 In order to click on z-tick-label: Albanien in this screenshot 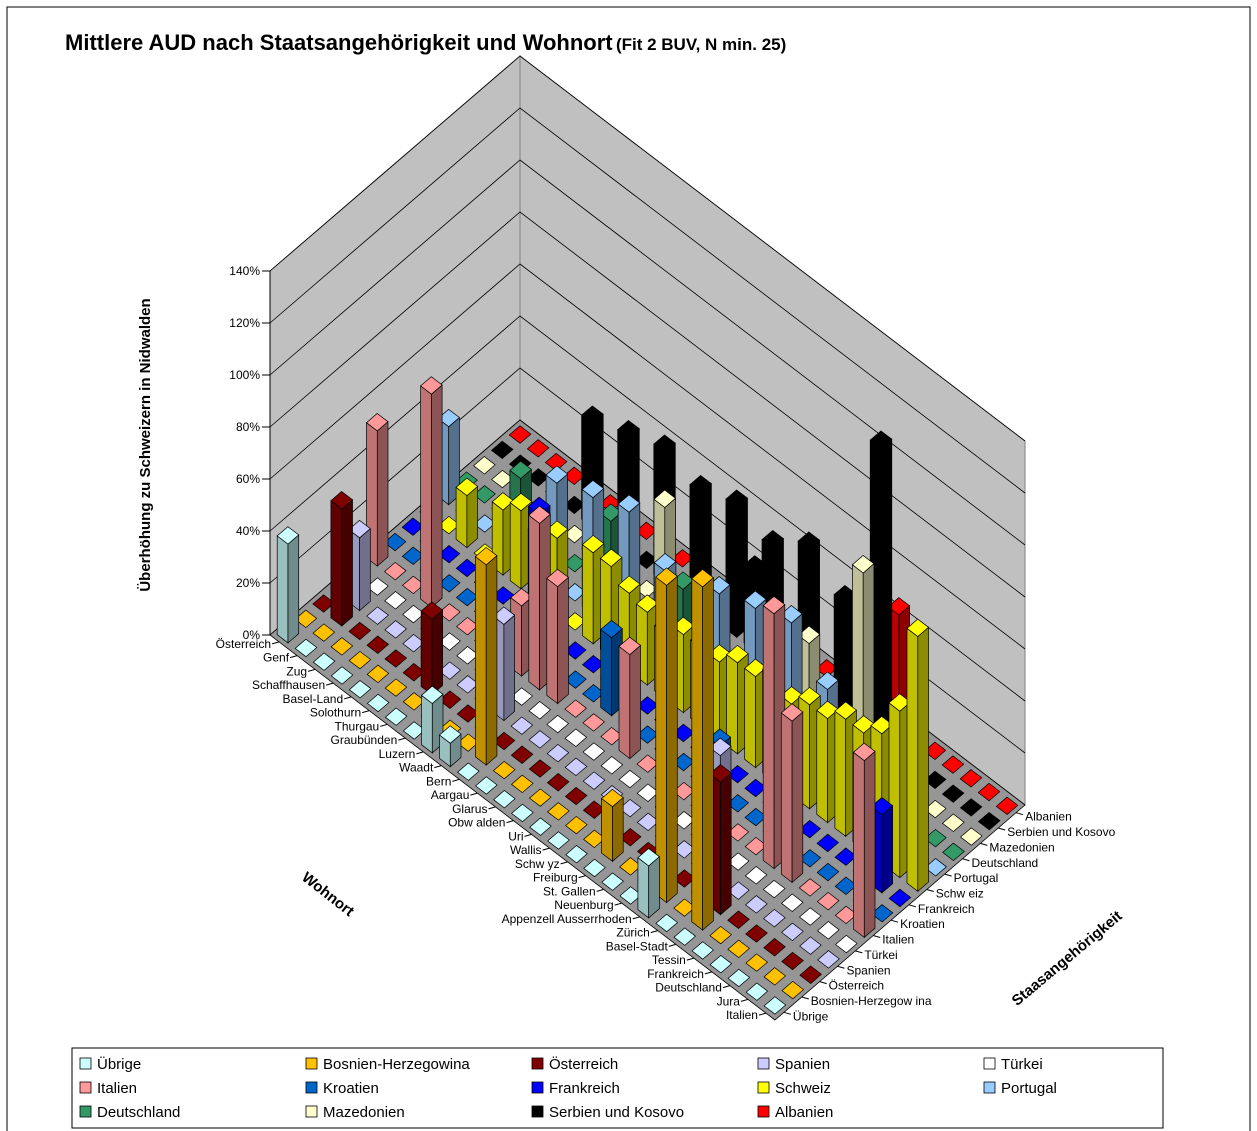, I will do `click(1048, 817)`.